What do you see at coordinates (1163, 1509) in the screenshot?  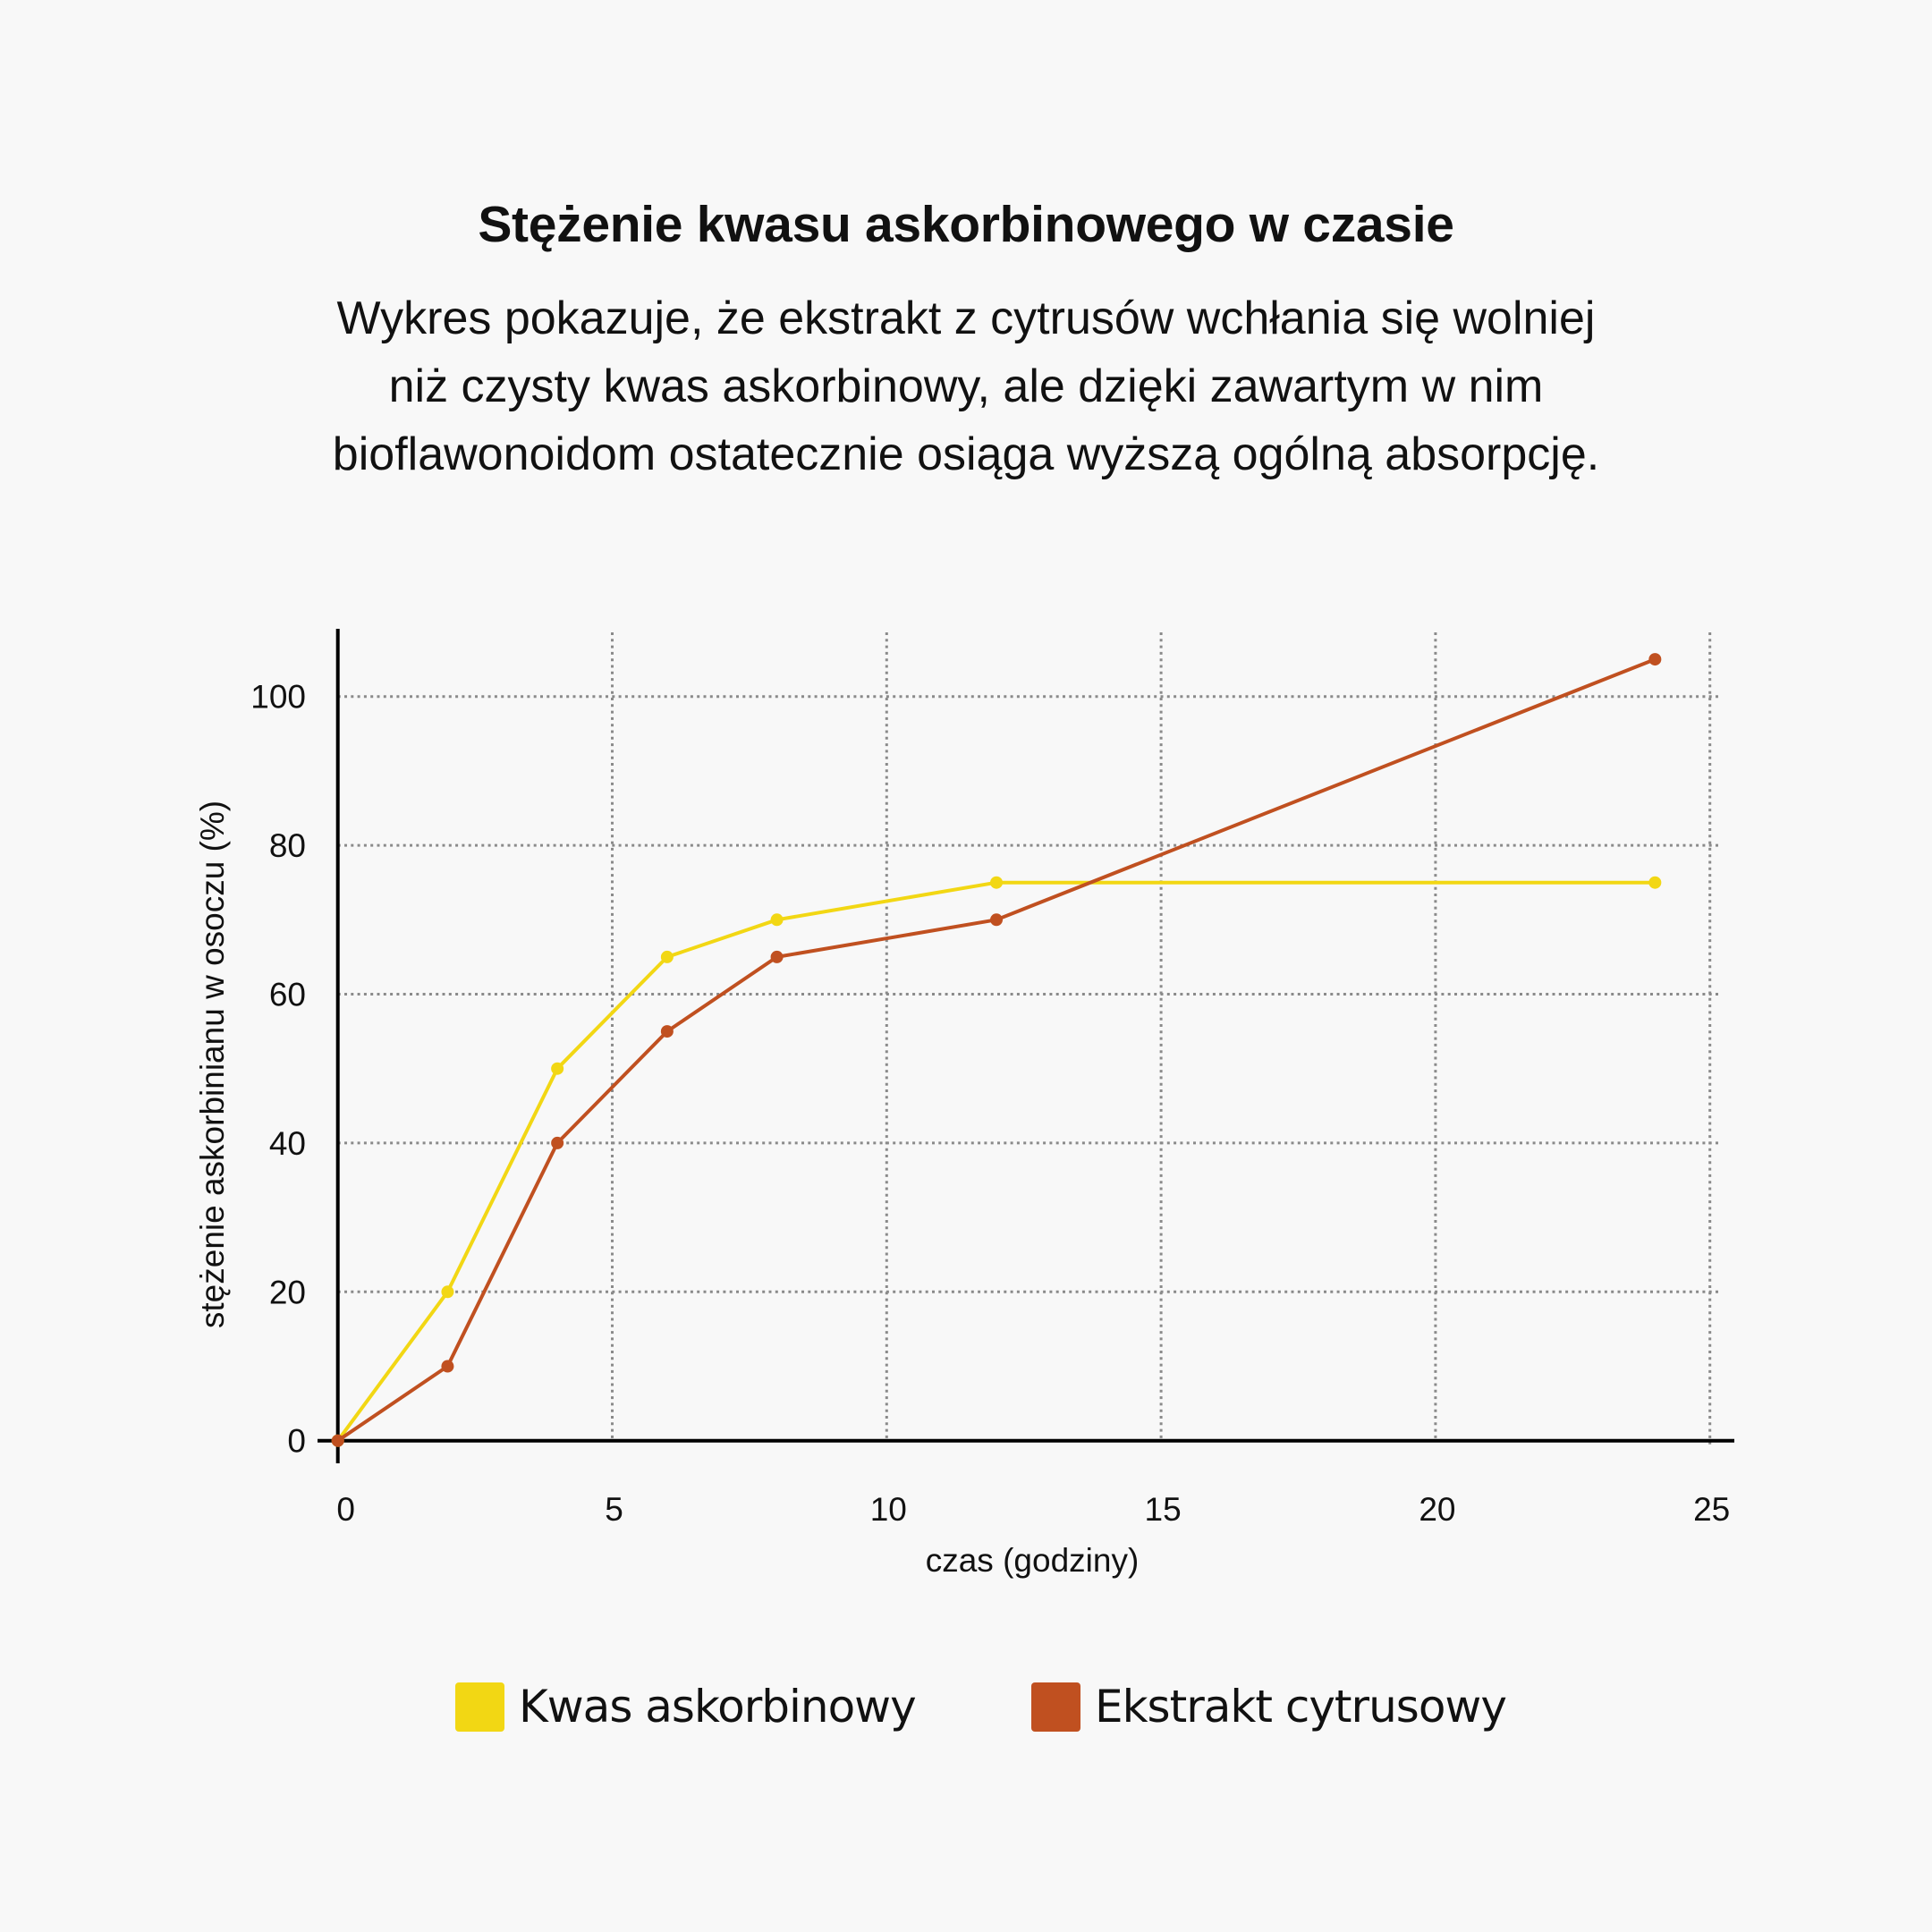 I see `x-tick-label: 15` at bounding box center [1163, 1509].